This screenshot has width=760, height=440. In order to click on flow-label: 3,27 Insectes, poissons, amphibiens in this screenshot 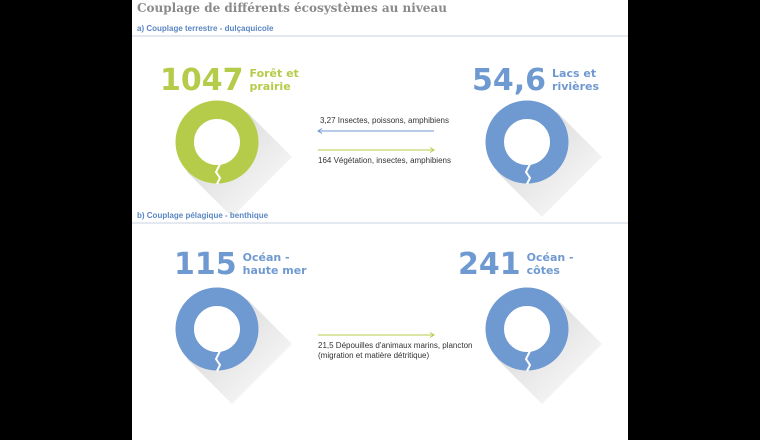, I will do `click(384, 120)`.